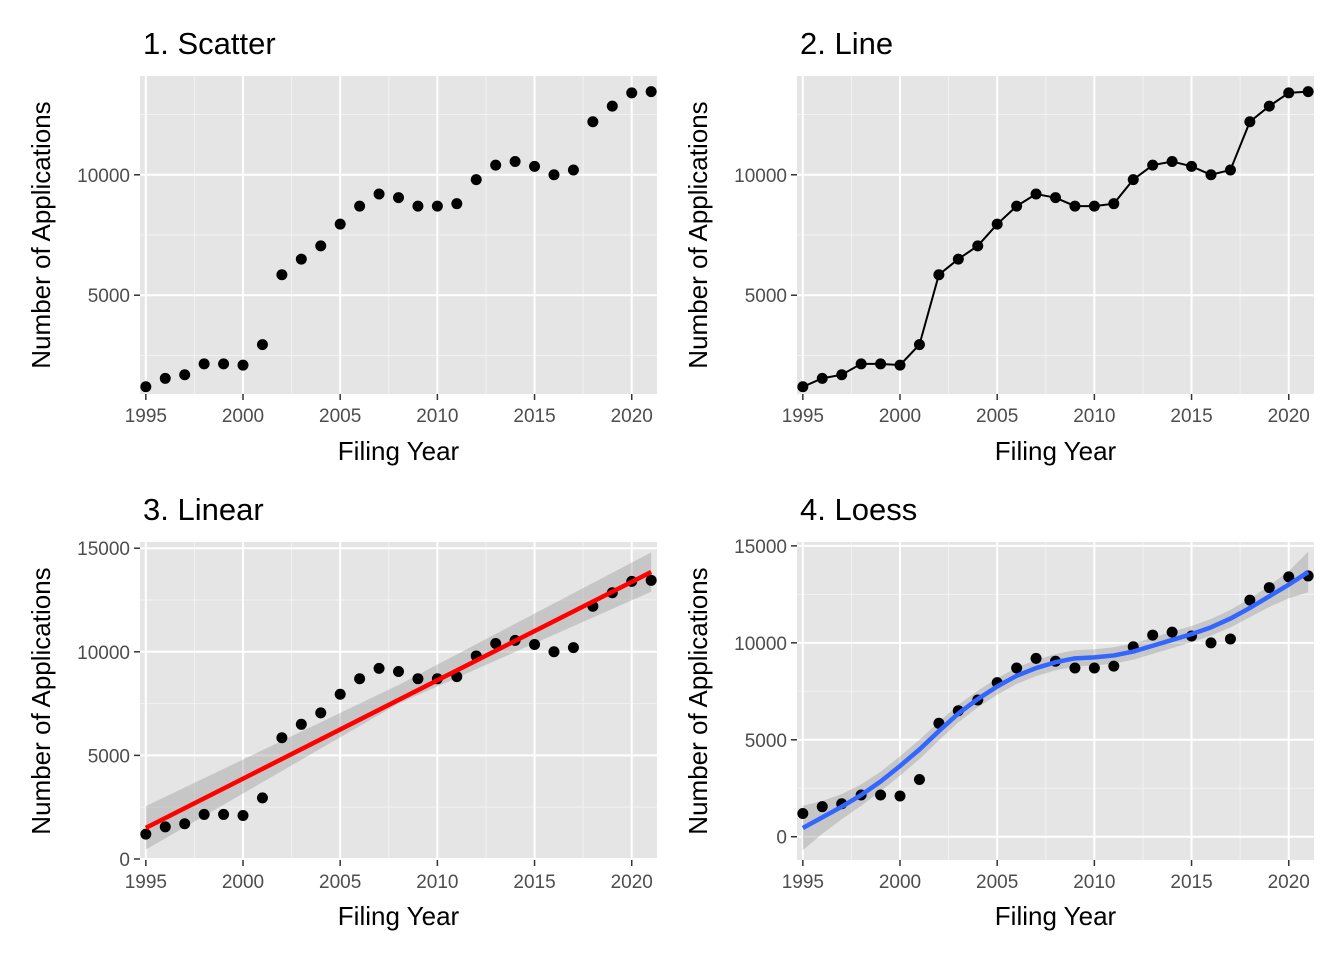 The height and width of the screenshot is (960, 1344). What do you see at coordinates (997, 416) in the screenshot?
I see `x-tick-label: 2005` at bounding box center [997, 416].